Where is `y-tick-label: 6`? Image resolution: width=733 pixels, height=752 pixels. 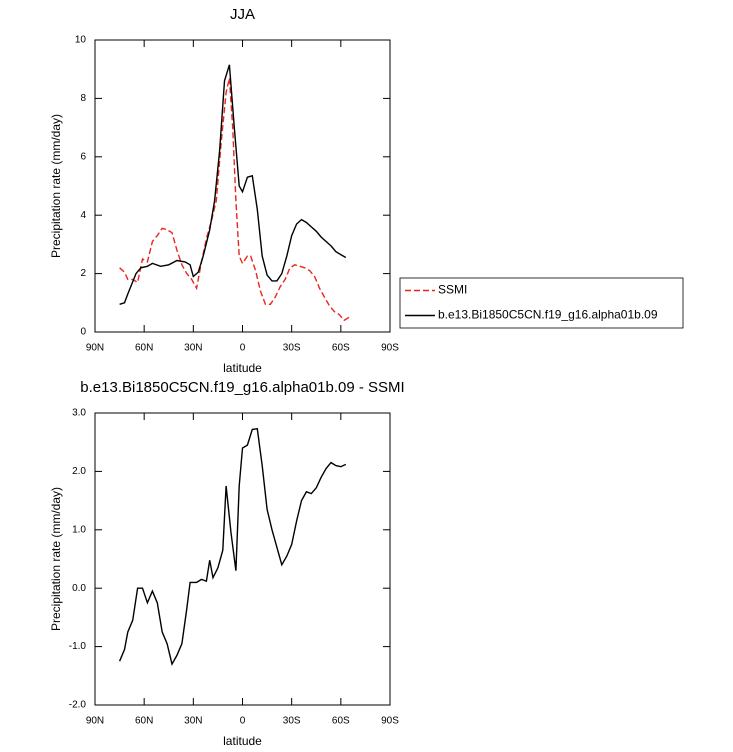 y-tick-label: 6 is located at coordinates (83, 156).